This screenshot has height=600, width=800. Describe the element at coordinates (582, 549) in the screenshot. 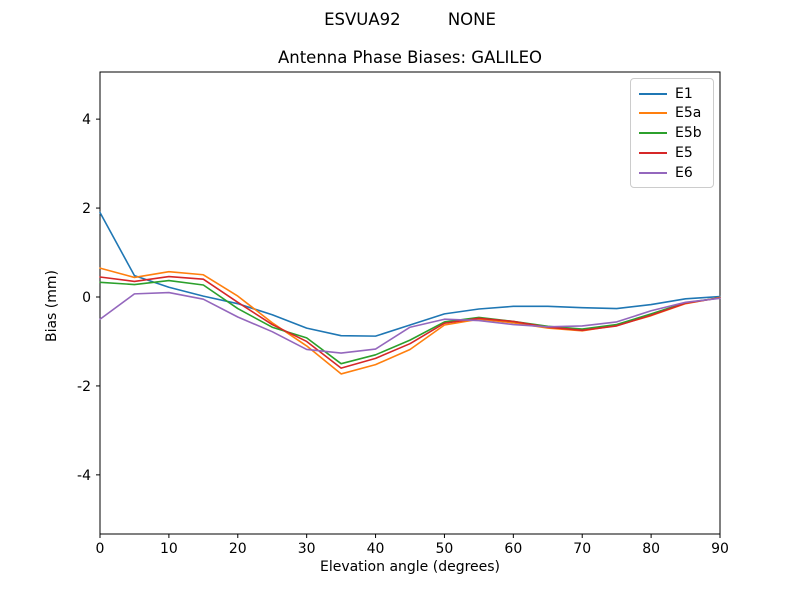

I see `x-tick-label: 70` at that location.